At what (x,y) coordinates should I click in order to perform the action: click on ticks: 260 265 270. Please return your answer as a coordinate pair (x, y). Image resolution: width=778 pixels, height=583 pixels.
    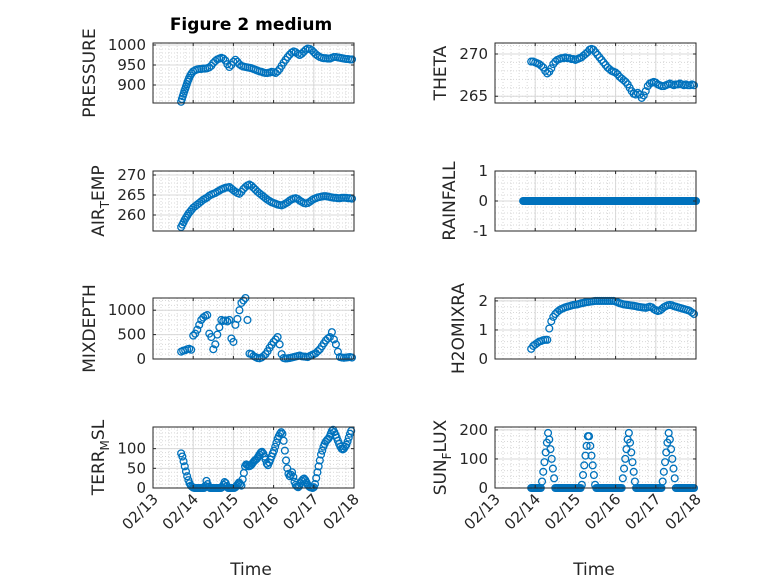
    Looking at the image, I should click on (236, 198).